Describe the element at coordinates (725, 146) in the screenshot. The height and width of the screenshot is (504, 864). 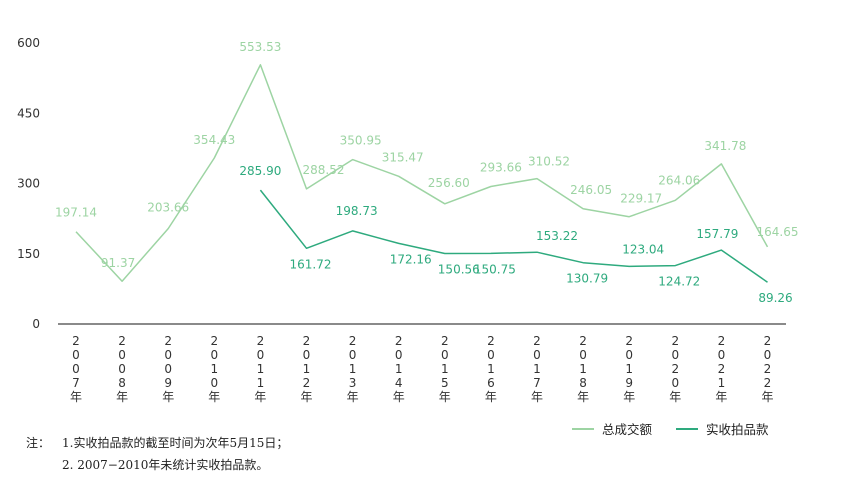
I see `data-label: 341.78` at that location.